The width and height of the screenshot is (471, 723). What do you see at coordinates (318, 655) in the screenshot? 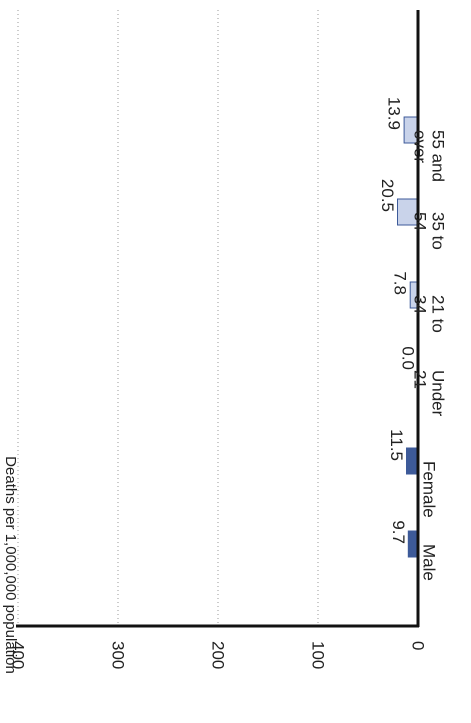
I see `tick-label: 100` at bounding box center [318, 655].